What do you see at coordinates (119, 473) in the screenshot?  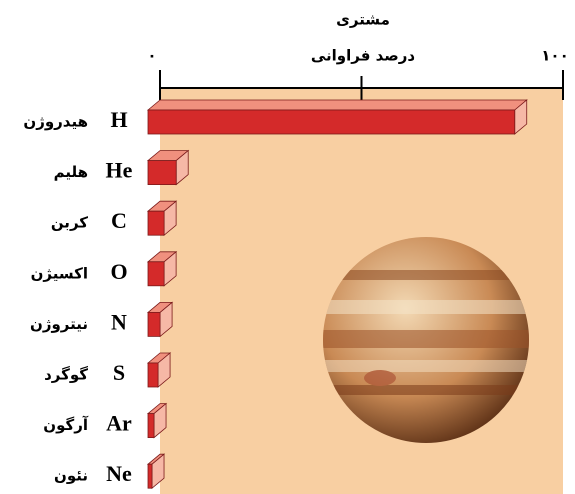 I see `category-symbol: Ne` at bounding box center [119, 473].